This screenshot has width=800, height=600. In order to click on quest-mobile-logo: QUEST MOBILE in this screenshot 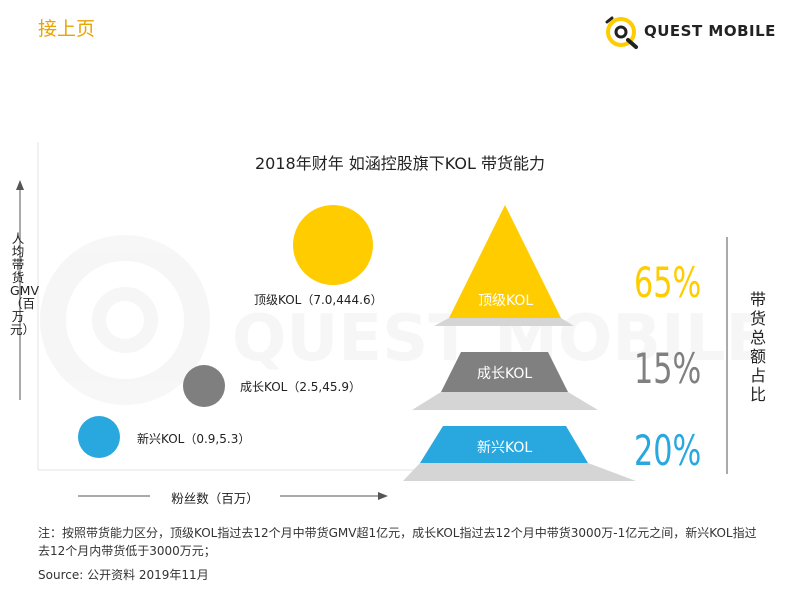, I will do `click(690, 32)`.